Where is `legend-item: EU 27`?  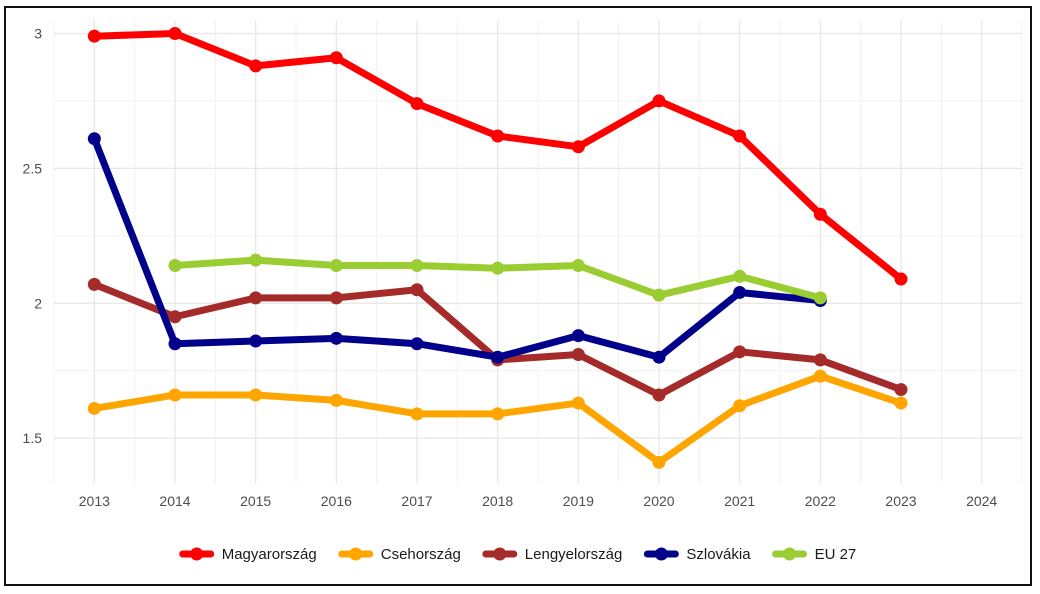
legend-item: EU 27 is located at coordinates (814, 554).